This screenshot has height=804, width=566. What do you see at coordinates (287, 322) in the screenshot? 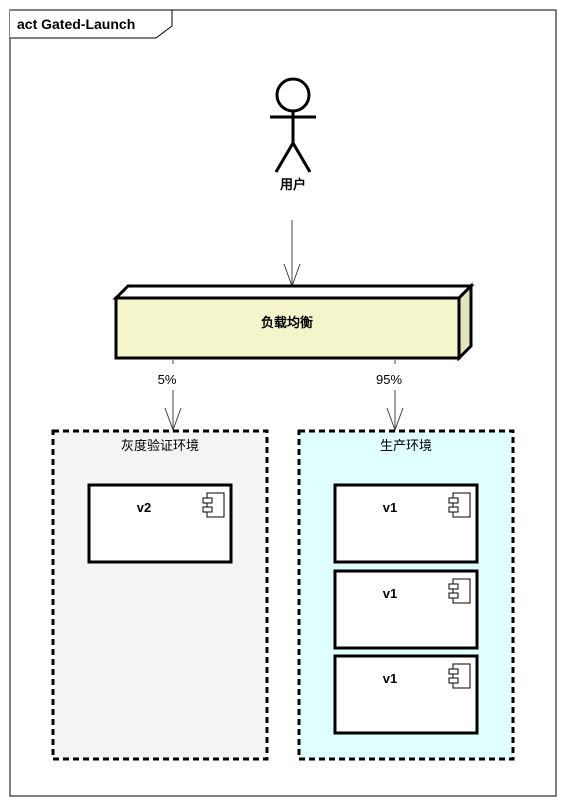
I see `load-balancer-label: 负载均衡` at bounding box center [287, 322].